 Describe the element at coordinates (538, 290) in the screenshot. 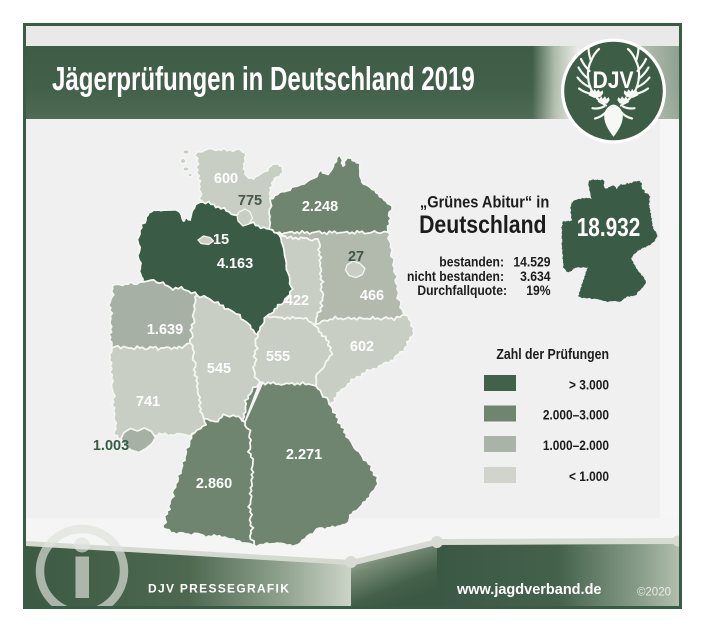

I see `svg-text: 19%` at that location.